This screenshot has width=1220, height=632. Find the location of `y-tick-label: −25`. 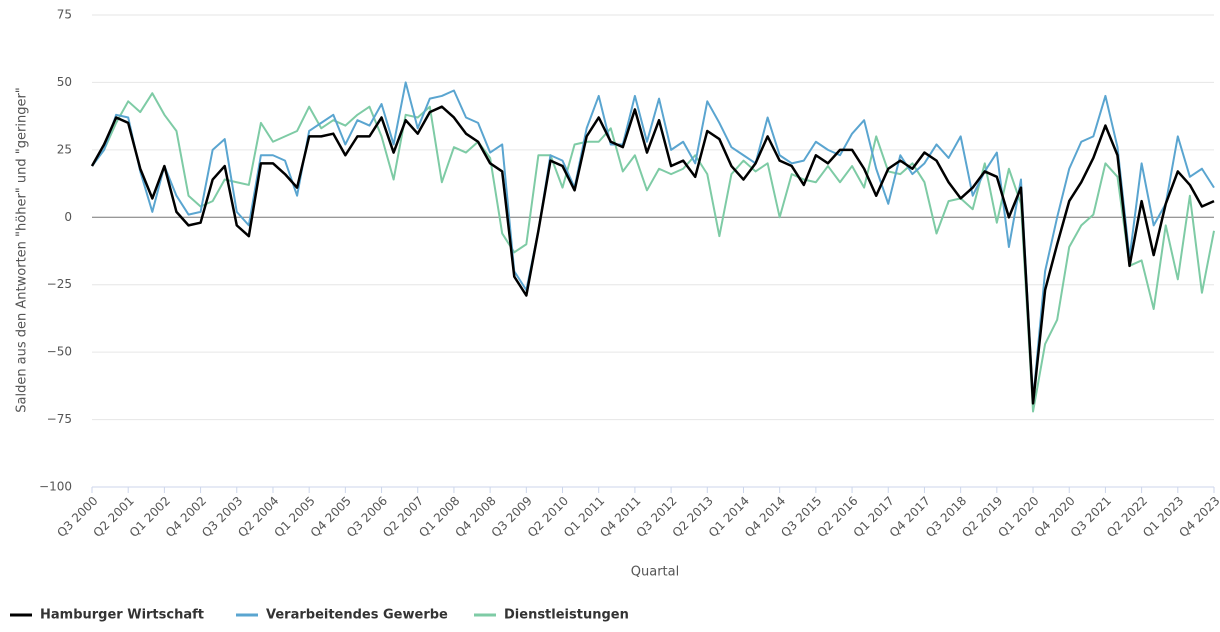

y-tick-label: −25 is located at coordinates (59, 284).